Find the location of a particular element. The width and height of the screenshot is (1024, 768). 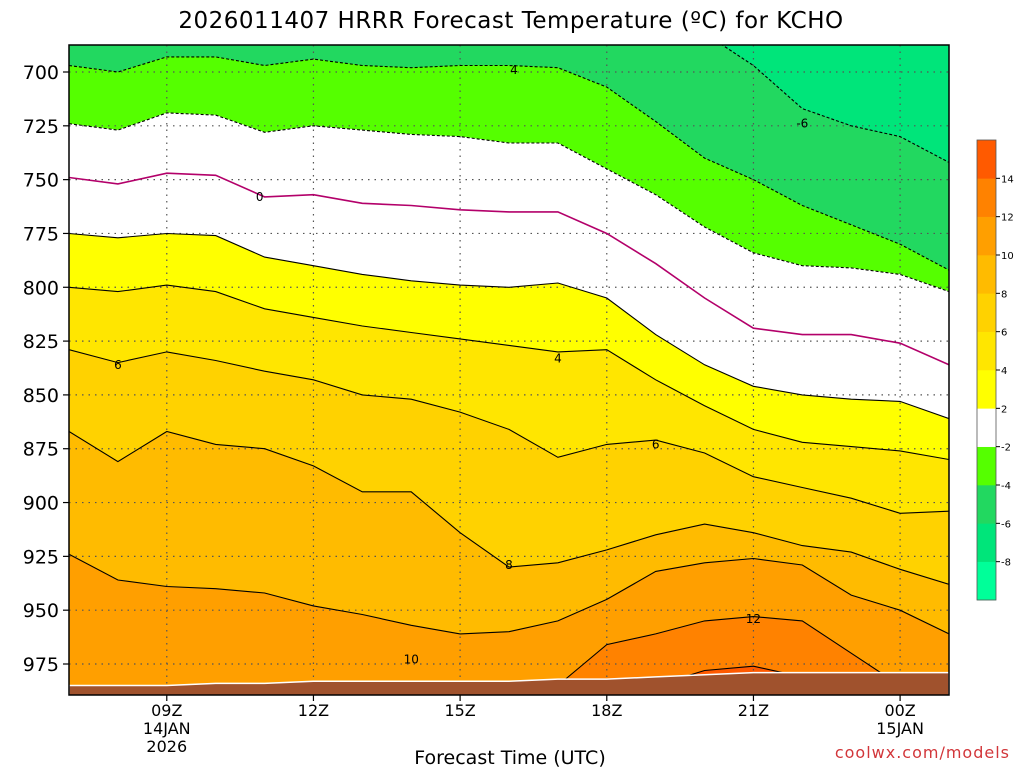

y-tick-label-900: 900 is located at coordinates (41, 504).